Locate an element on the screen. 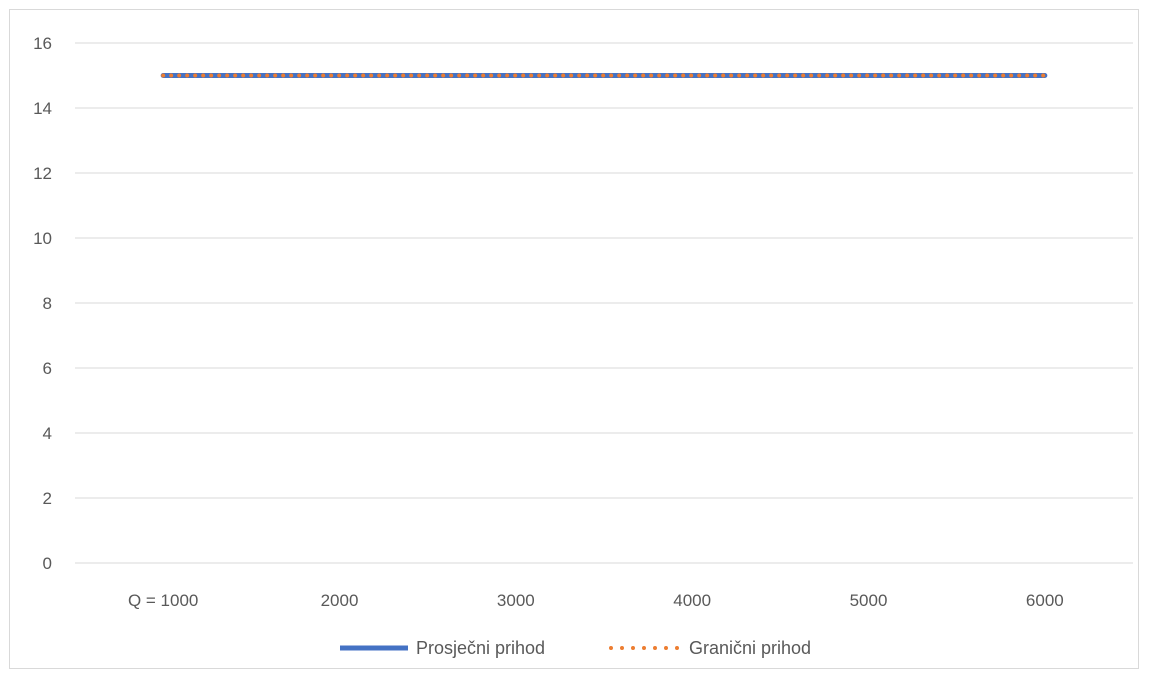 Image resolution: width=1149 pixels, height=679 pixels. legend-label-2: Granični prihod is located at coordinates (750, 648).